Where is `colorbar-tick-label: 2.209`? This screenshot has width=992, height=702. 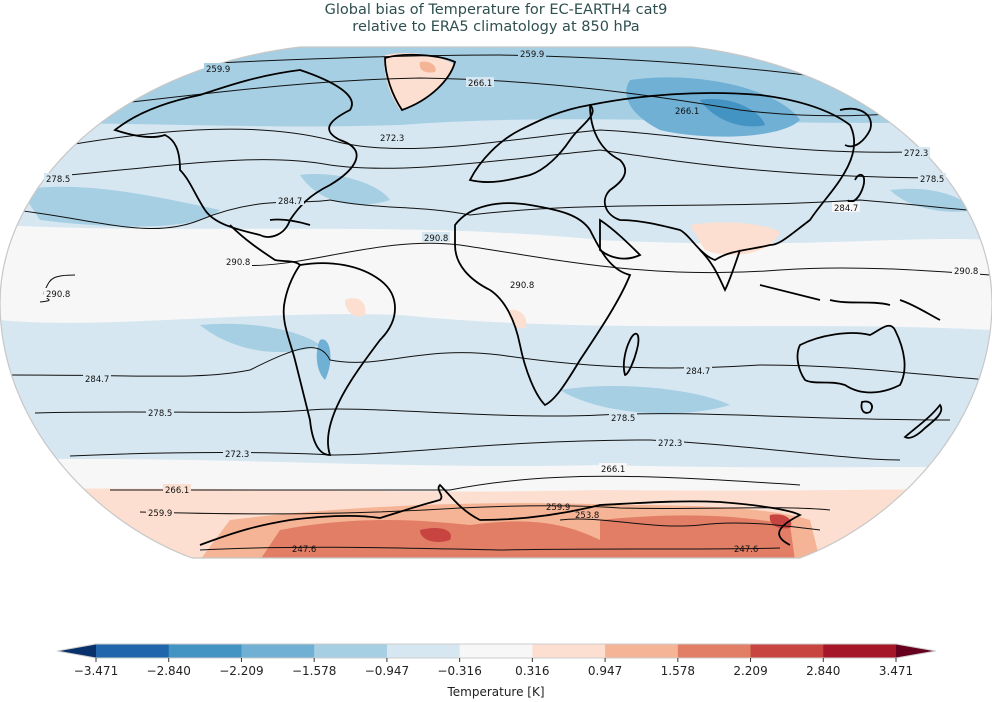 colorbar-tick-label: 2.209 is located at coordinates (750, 671).